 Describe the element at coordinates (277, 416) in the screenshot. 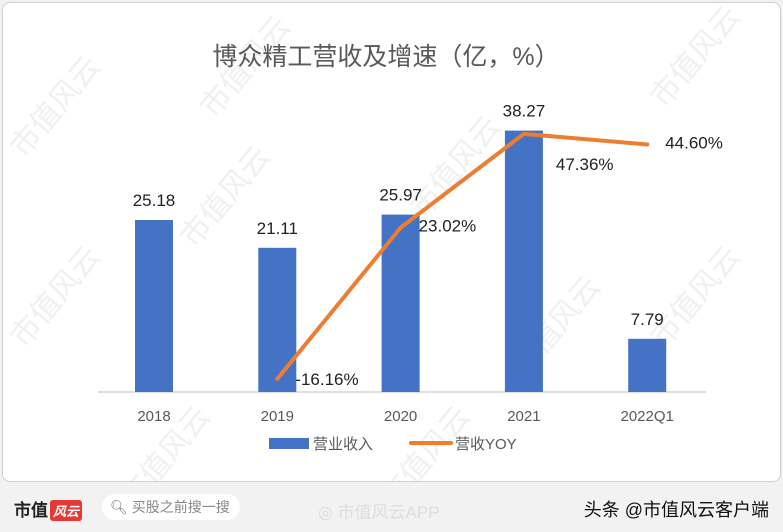

I see `x-tick-2019: 2019` at that location.